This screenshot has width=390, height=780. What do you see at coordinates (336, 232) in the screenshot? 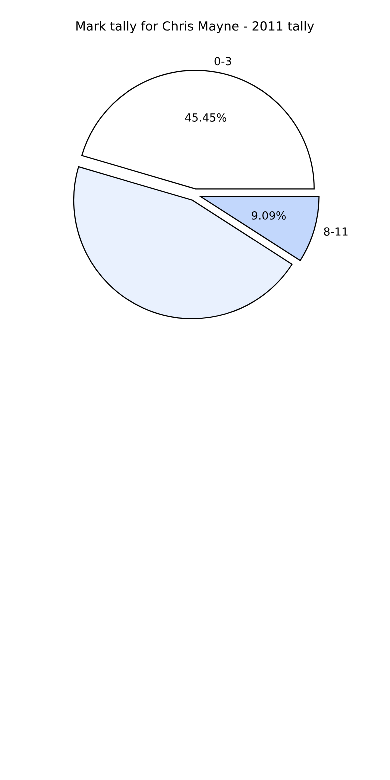
I see `slice-label: 8-11` at bounding box center [336, 232].